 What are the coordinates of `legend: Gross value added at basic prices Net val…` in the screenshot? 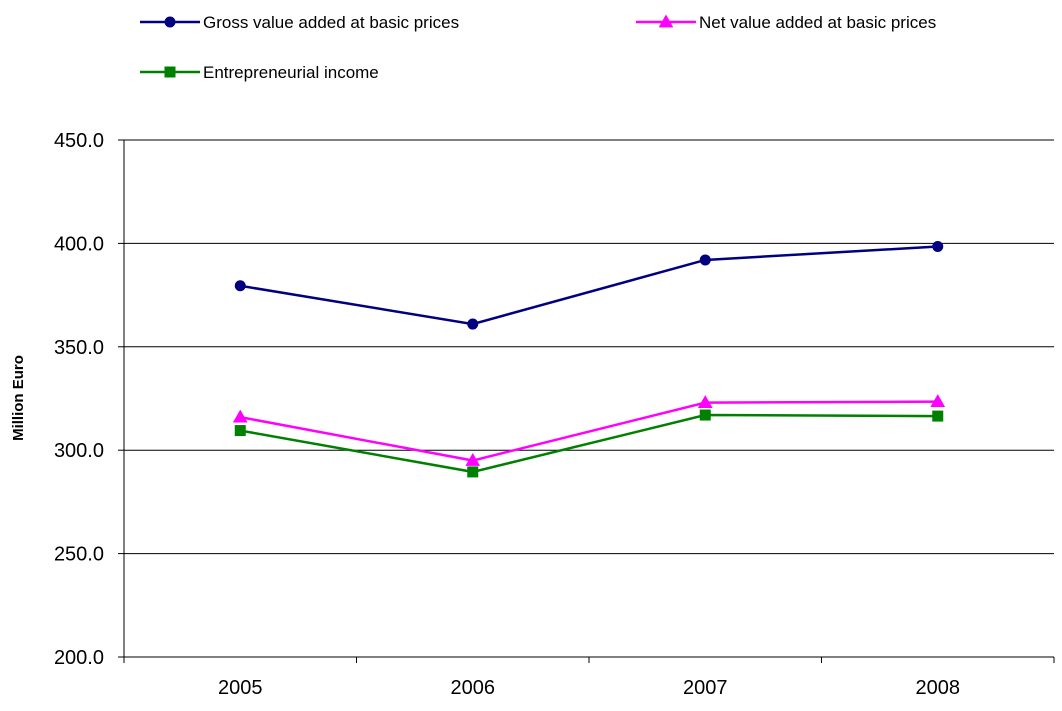 It's located at (538, 47).